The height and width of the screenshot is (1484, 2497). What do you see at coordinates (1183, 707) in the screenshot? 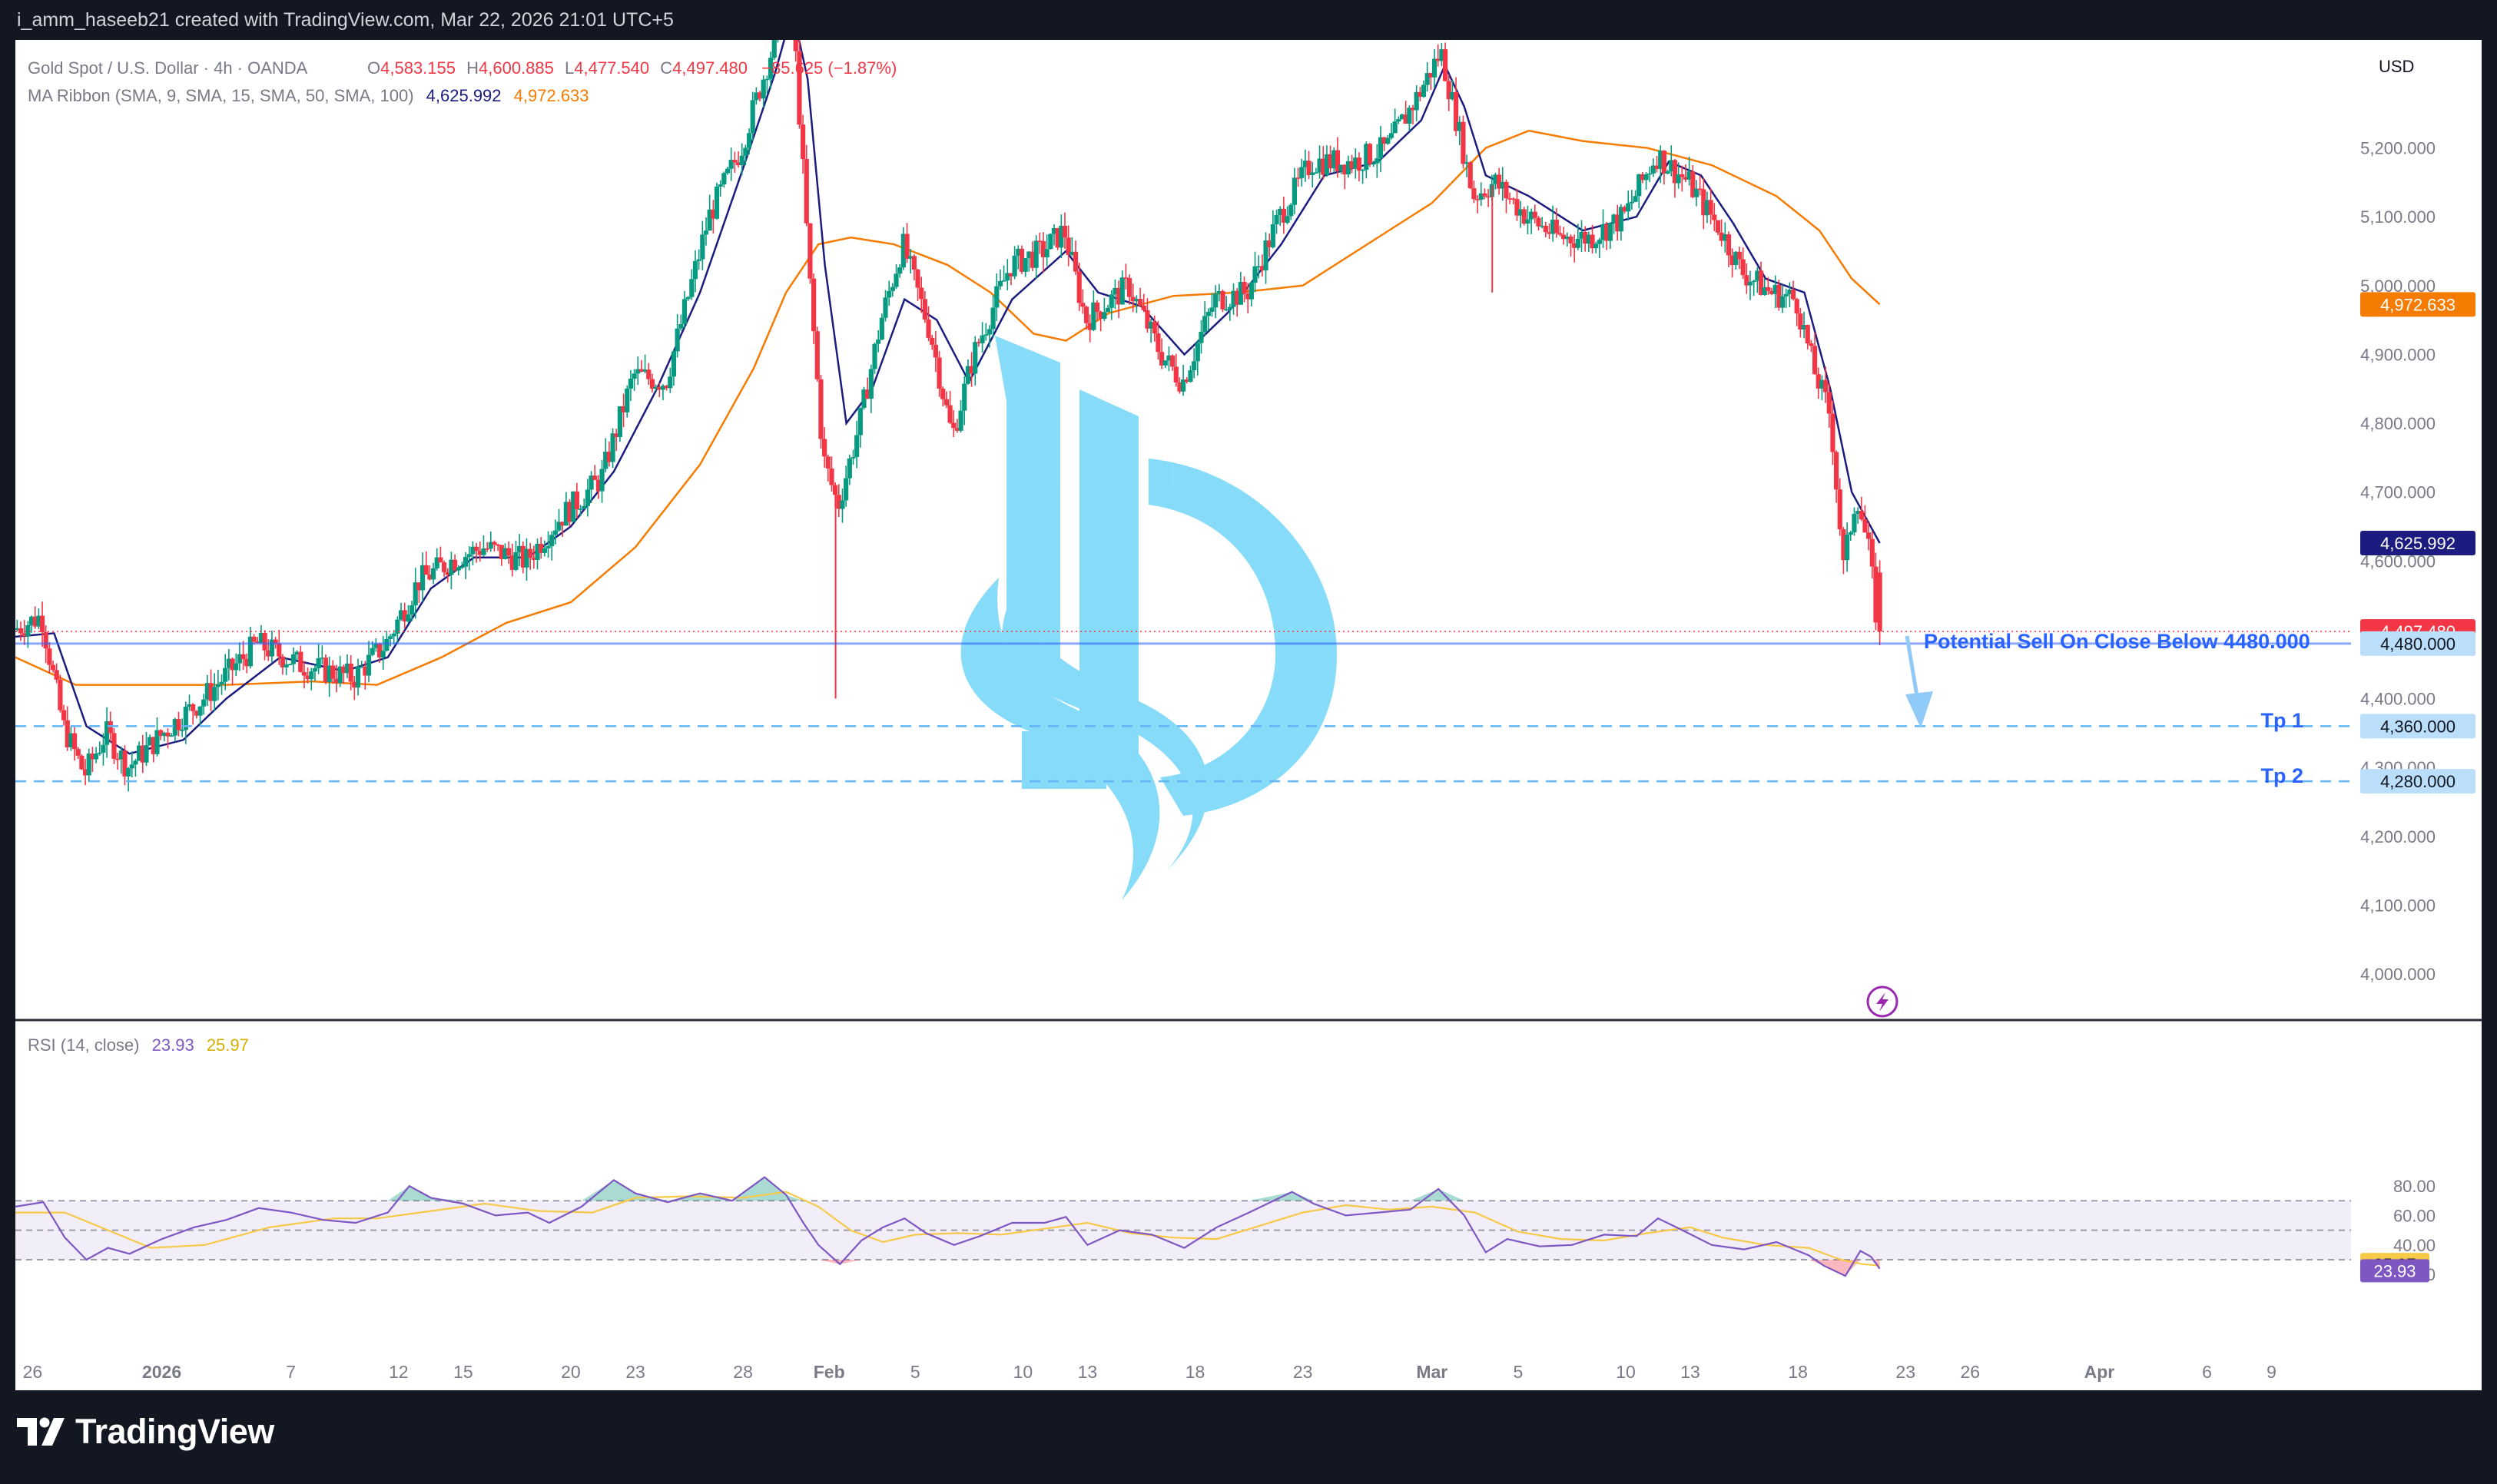
I see `horizontal-levels` at bounding box center [1183, 707].